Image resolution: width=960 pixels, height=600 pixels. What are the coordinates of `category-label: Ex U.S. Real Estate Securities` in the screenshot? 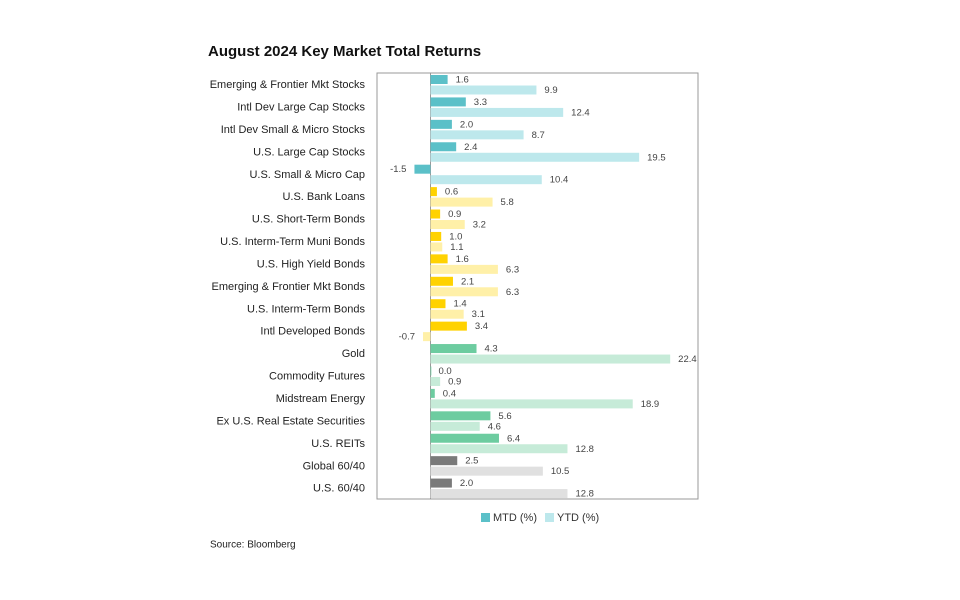 It's located at (290, 421).